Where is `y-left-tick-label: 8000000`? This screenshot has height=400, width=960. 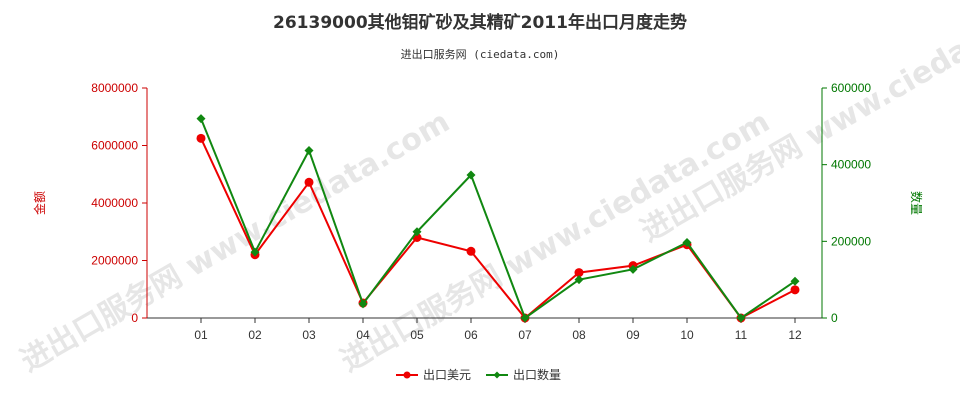 y-left-tick-label: 8000000 is located at coordinates (114, 88).